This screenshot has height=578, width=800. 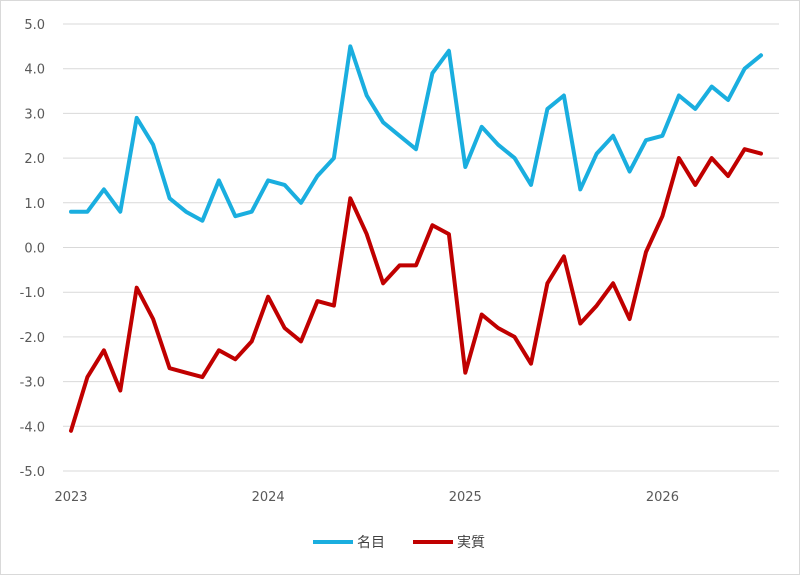 What do you see at coordinates (268, 497) in the screenshot?
I see `x-tick-label: 2024` at bounding box center [268, 497].